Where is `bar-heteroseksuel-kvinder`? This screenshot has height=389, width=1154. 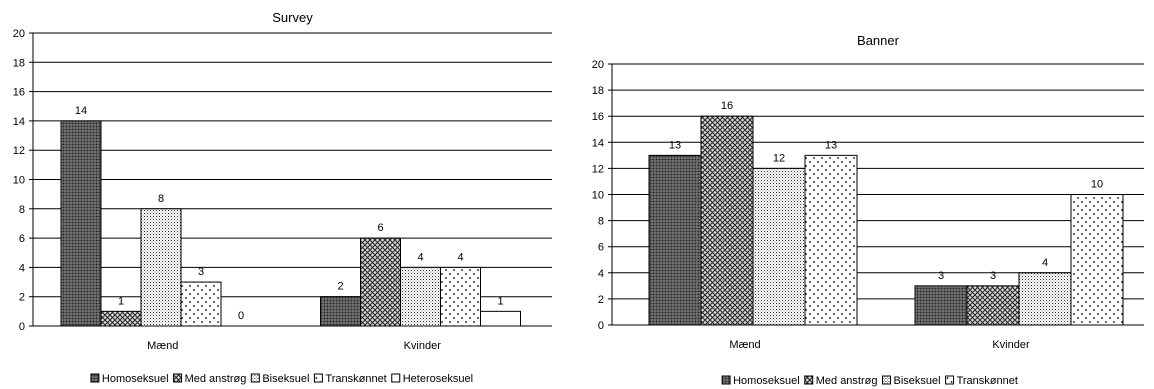 bar-heteroseksuel-kvinder is located at coordinates (500, 318).